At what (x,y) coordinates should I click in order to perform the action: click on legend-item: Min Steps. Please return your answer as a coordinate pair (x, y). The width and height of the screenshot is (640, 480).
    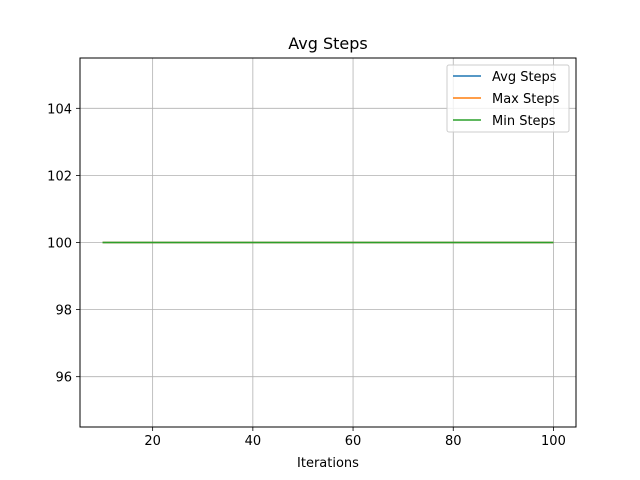
    Looking at the image, I should click on (504, 121).